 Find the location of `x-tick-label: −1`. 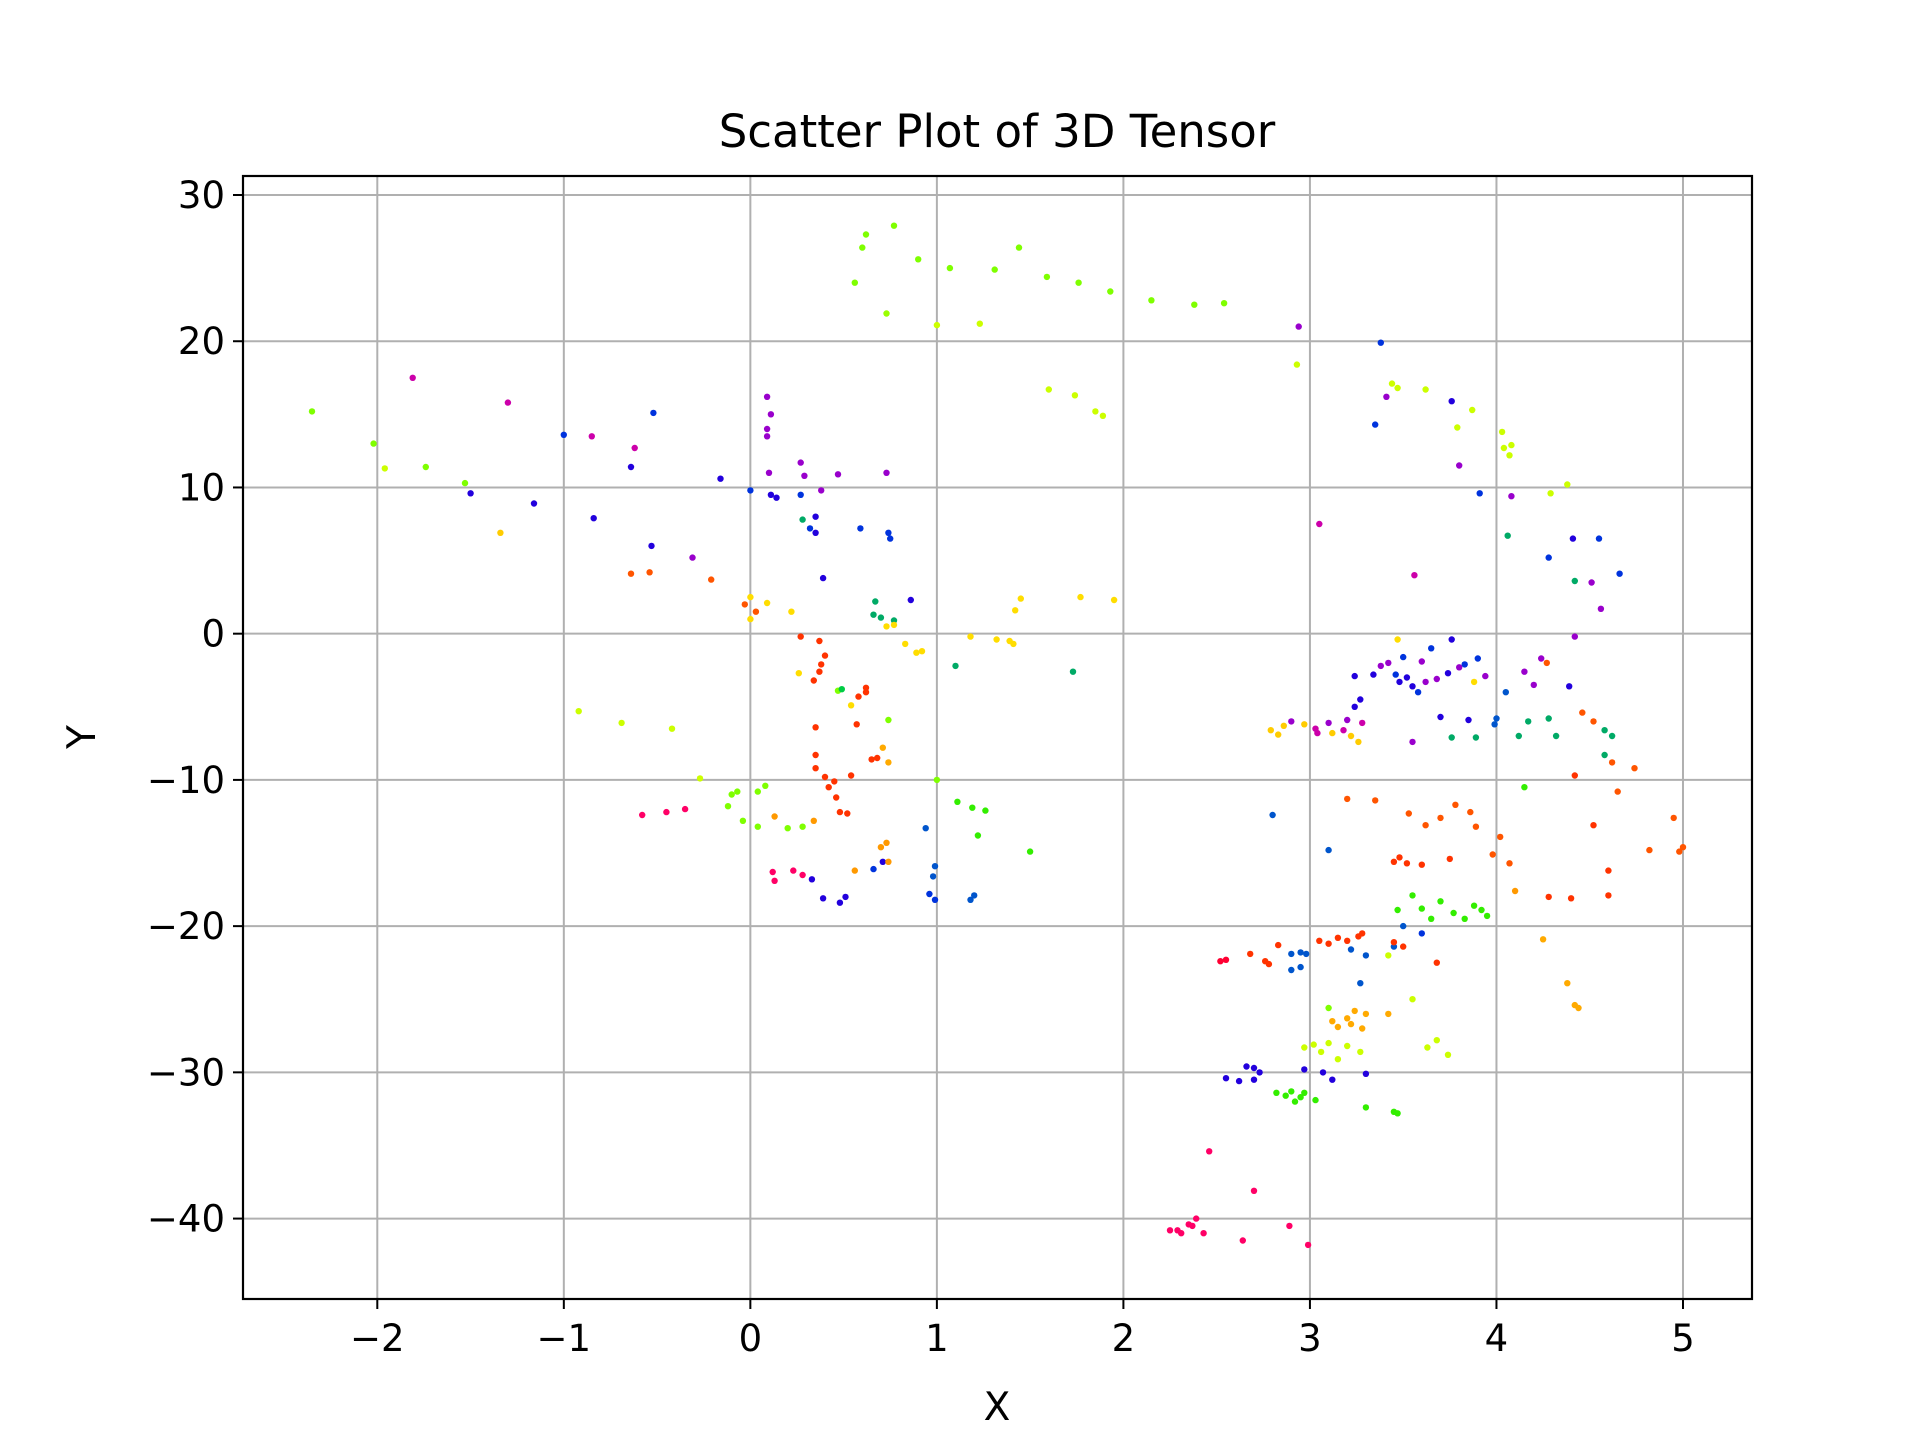

x-tick-label: −1 is located at coordinates (564, 1338).